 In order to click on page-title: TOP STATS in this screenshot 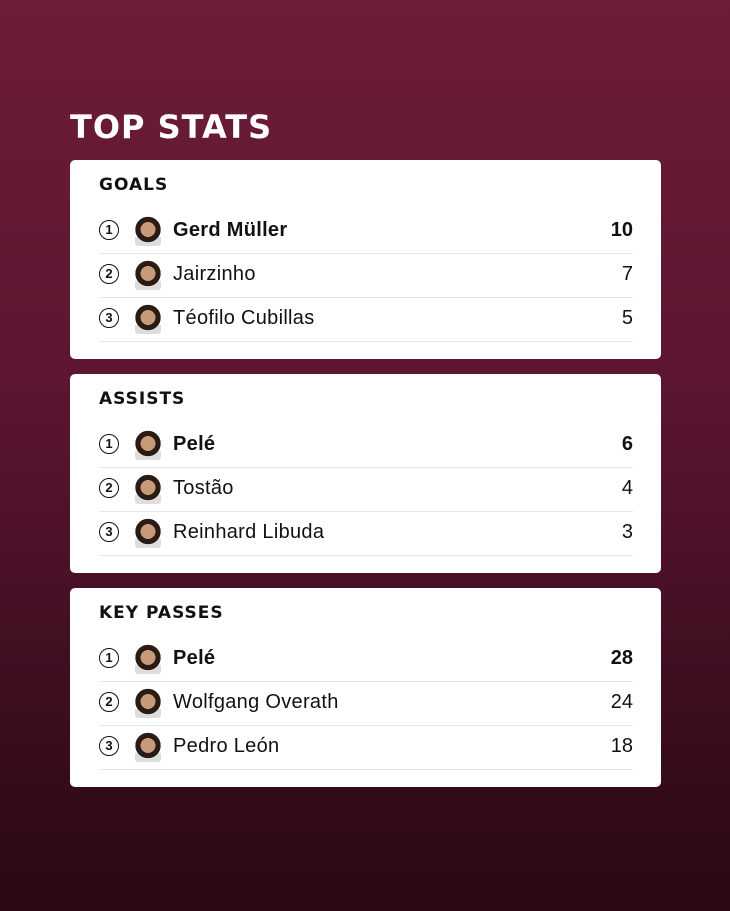, I will do `click(171, 127)`.